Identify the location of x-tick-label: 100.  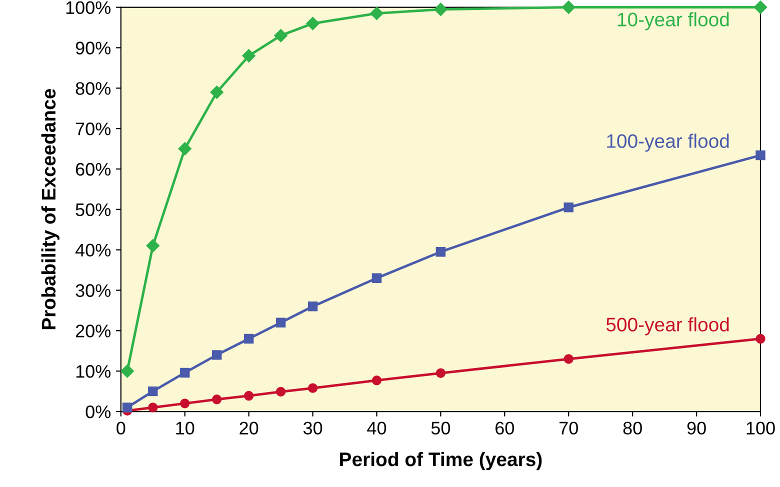
(760, 428).